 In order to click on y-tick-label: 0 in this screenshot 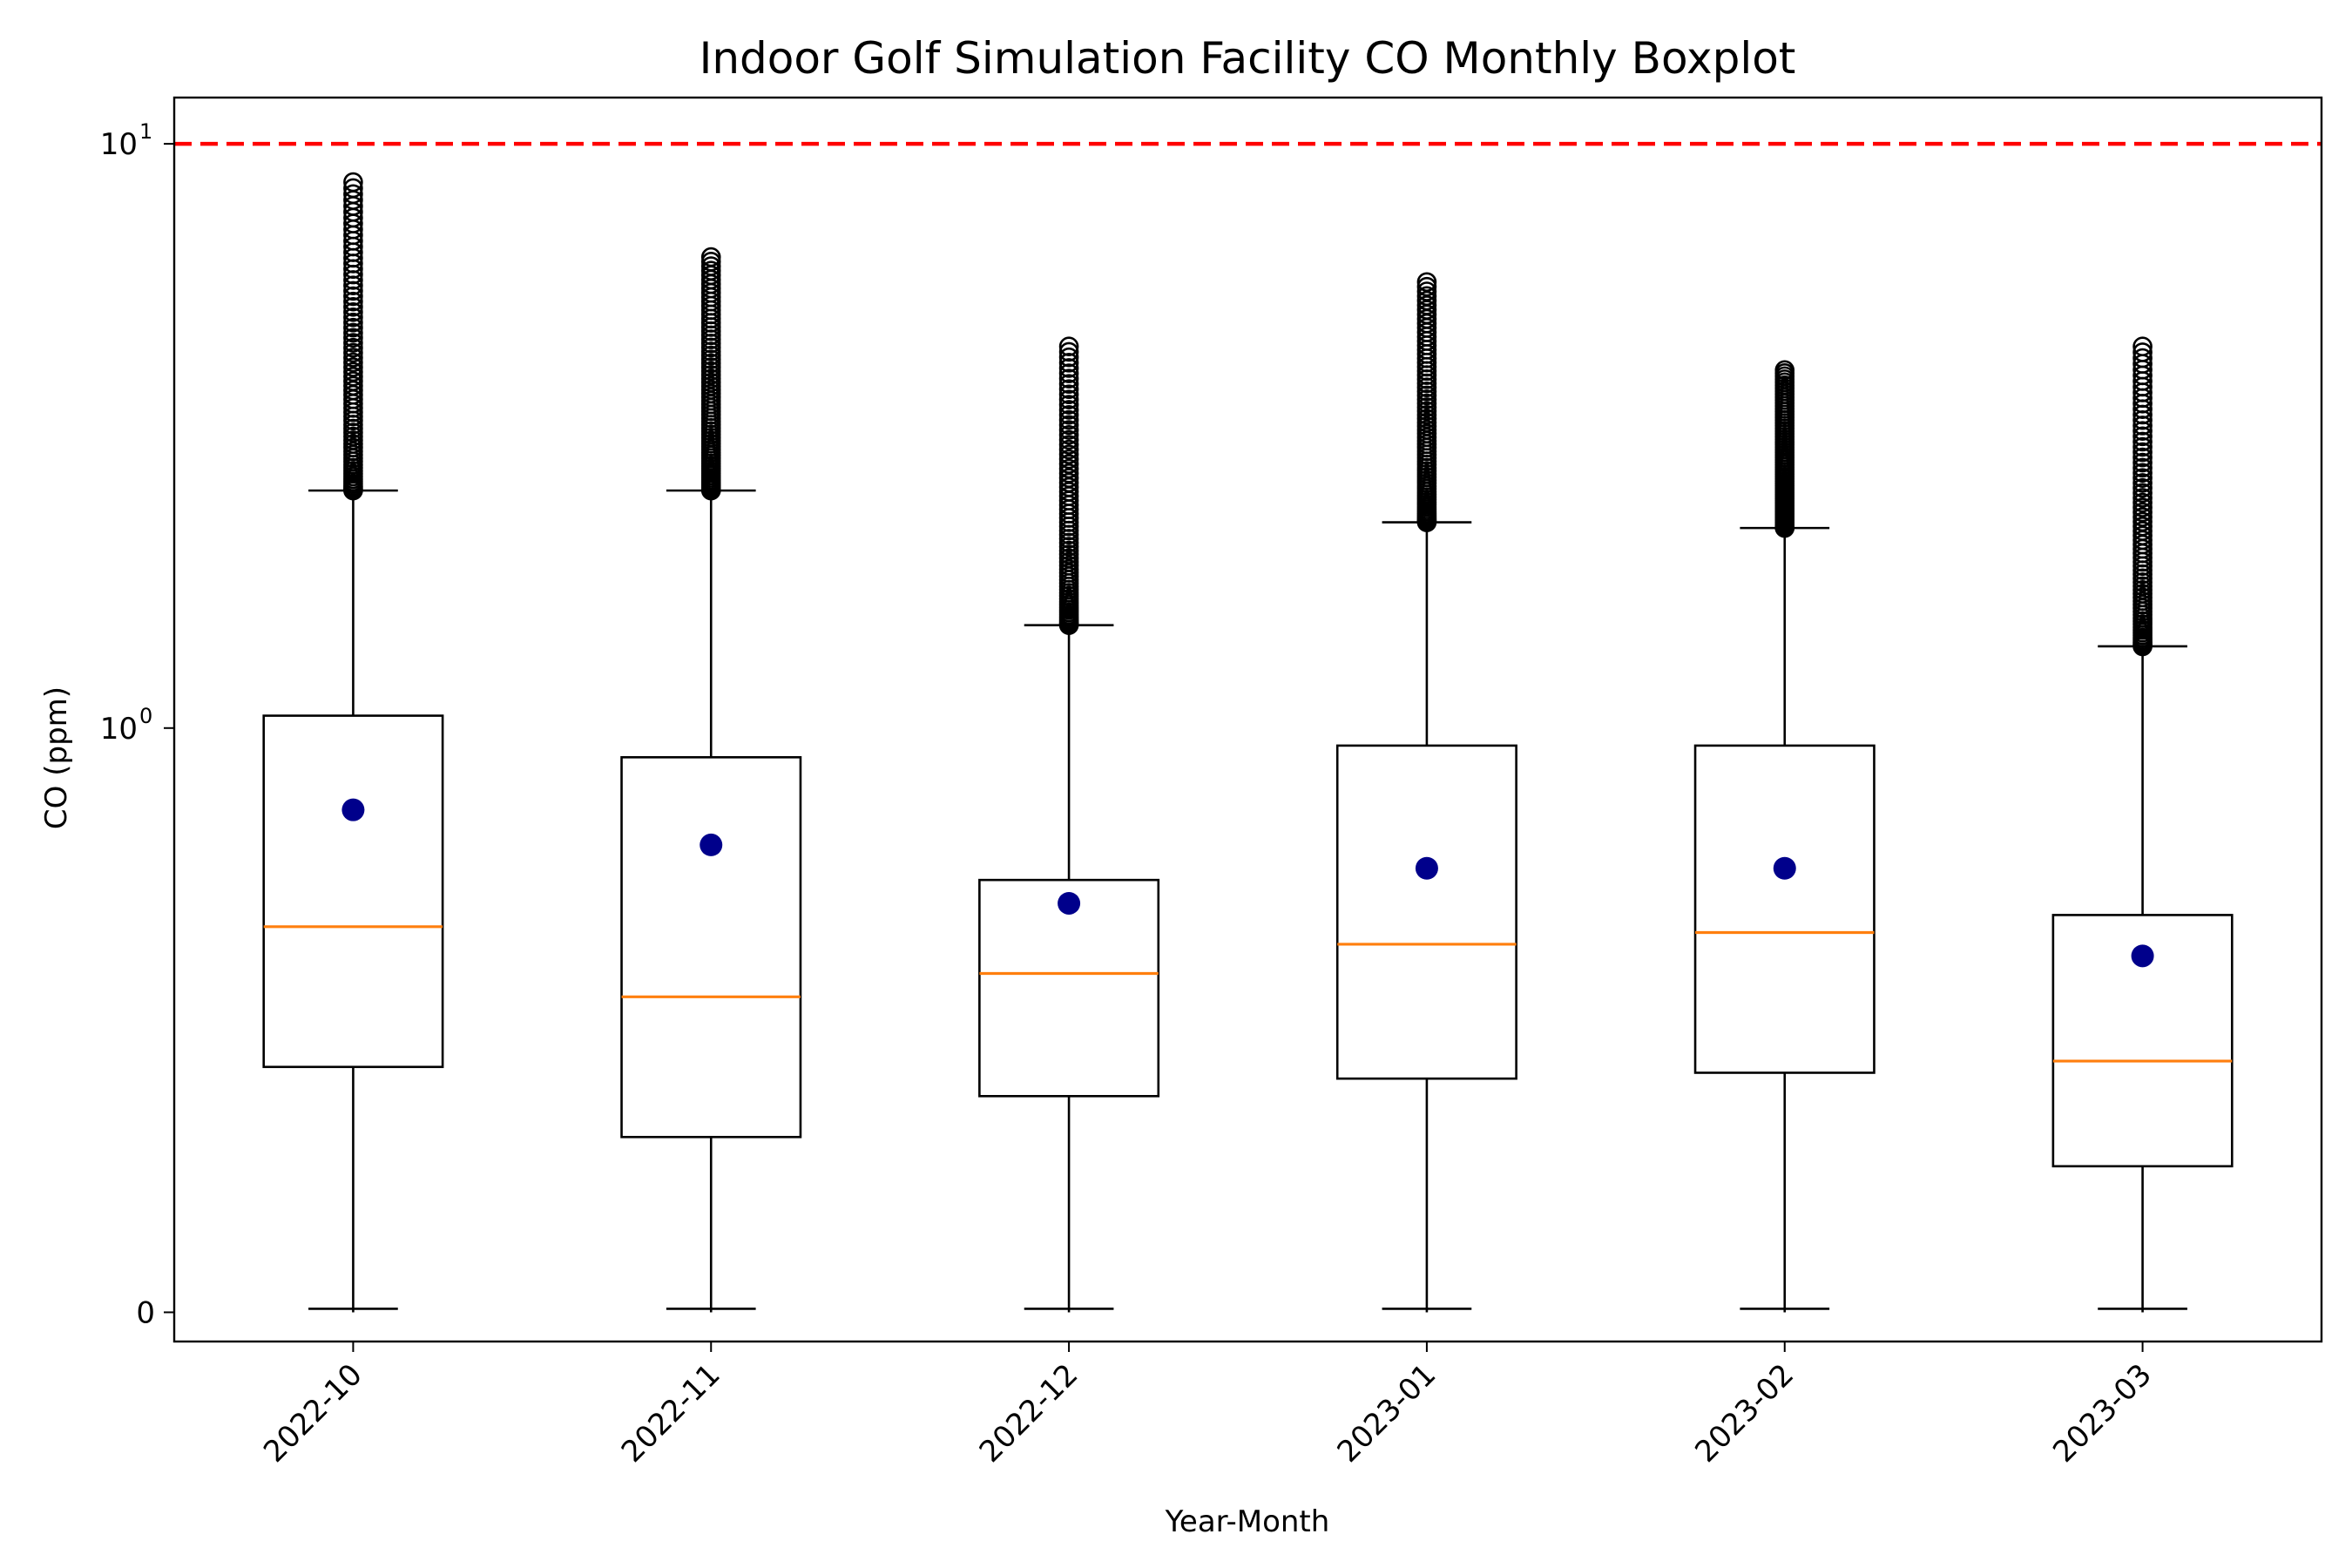, I will do `click(145, 1312)`.